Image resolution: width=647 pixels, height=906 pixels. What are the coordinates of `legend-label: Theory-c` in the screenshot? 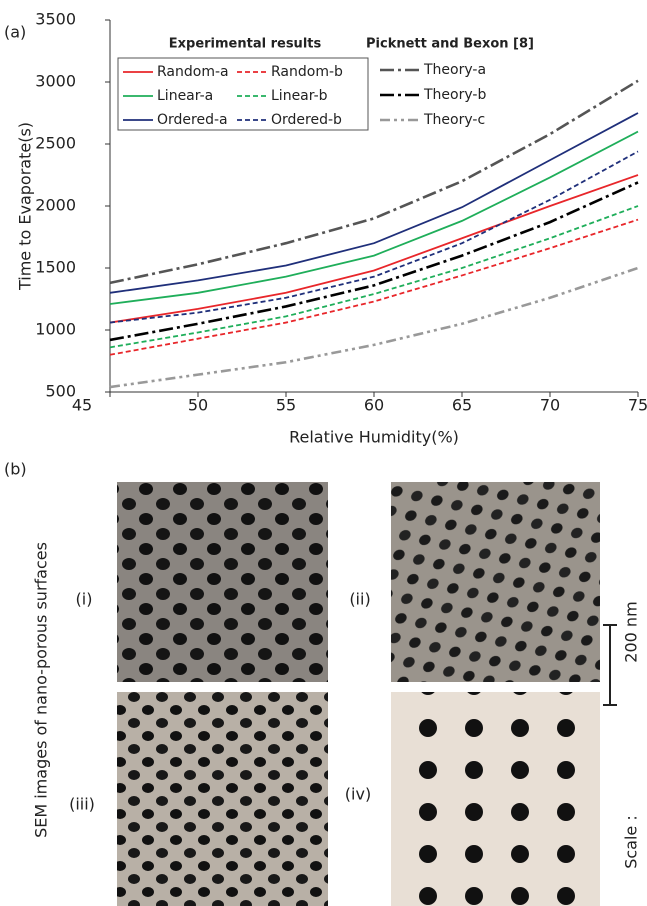 It's located at (454, 120).